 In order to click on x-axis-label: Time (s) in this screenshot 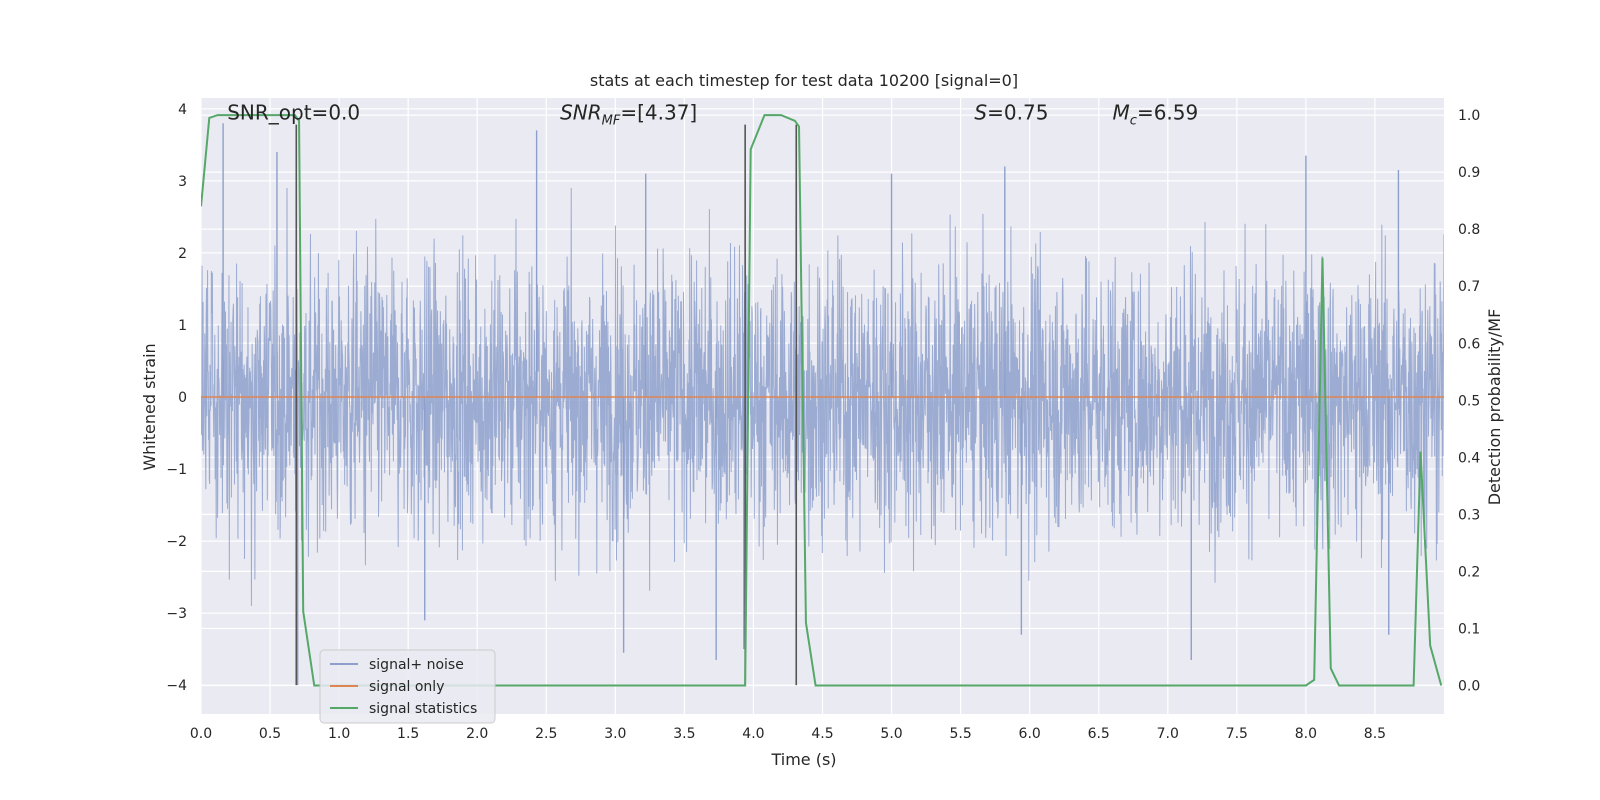, I will do `click(803, 759)`.